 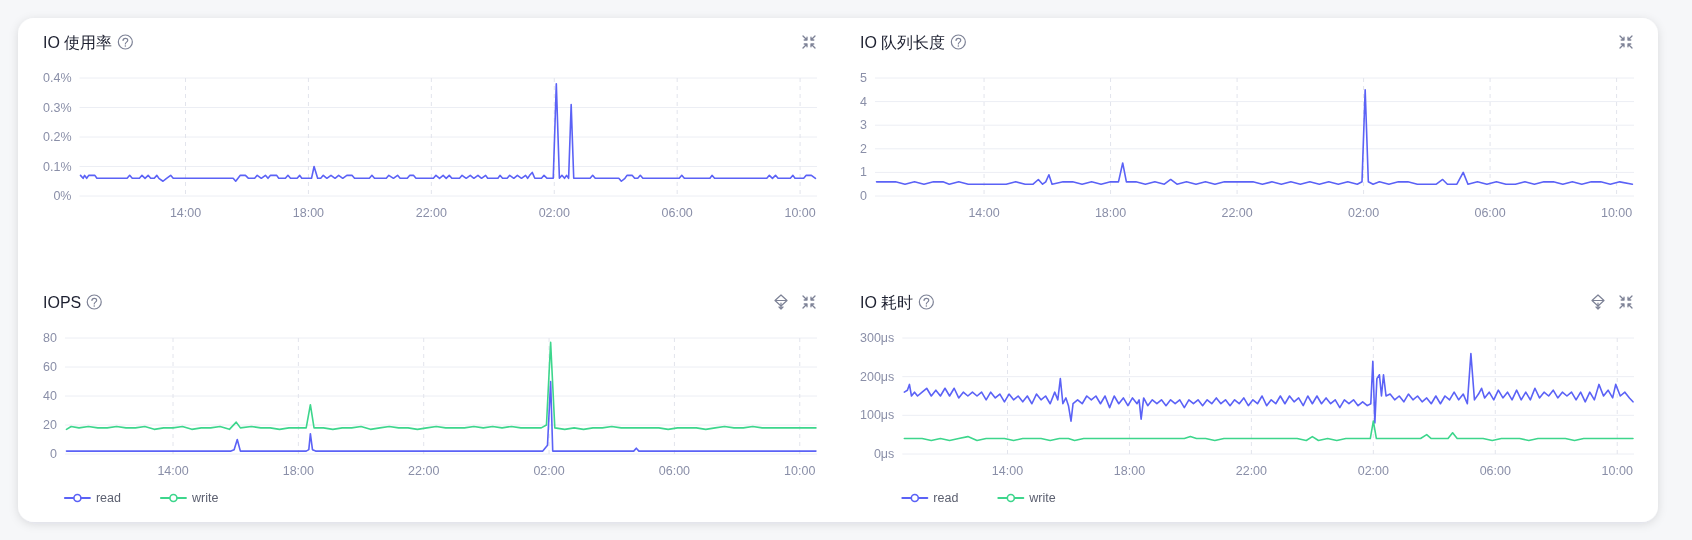 I want to click on y-tick-label: 0.2%, so click(x=57, y=137).